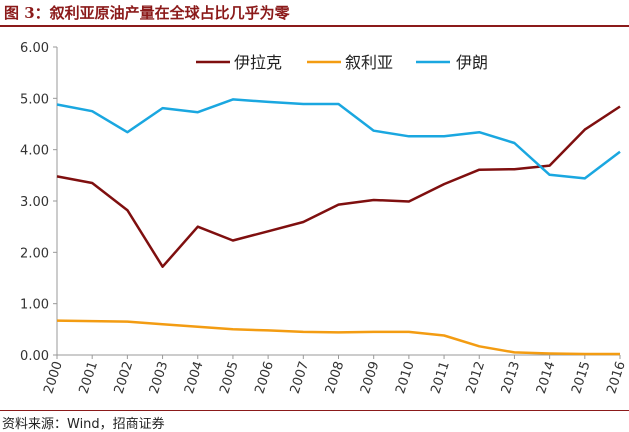  Describe the element at coordinates (34, 99) in the screenshot. I see `y-tick-label: 5.00` at that location.